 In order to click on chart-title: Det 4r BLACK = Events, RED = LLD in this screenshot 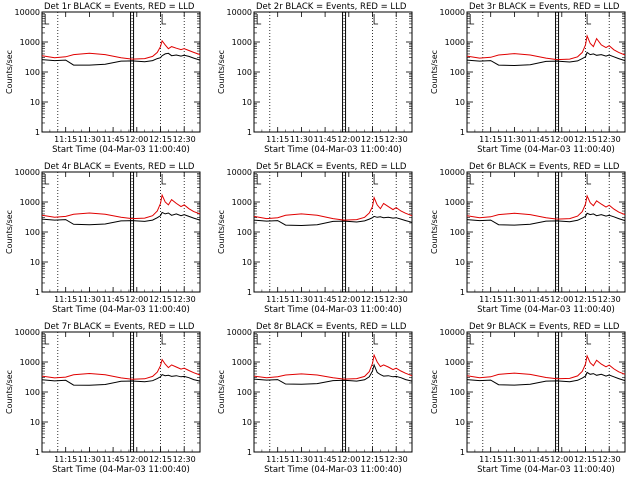, I will do `click(119, 167)`.